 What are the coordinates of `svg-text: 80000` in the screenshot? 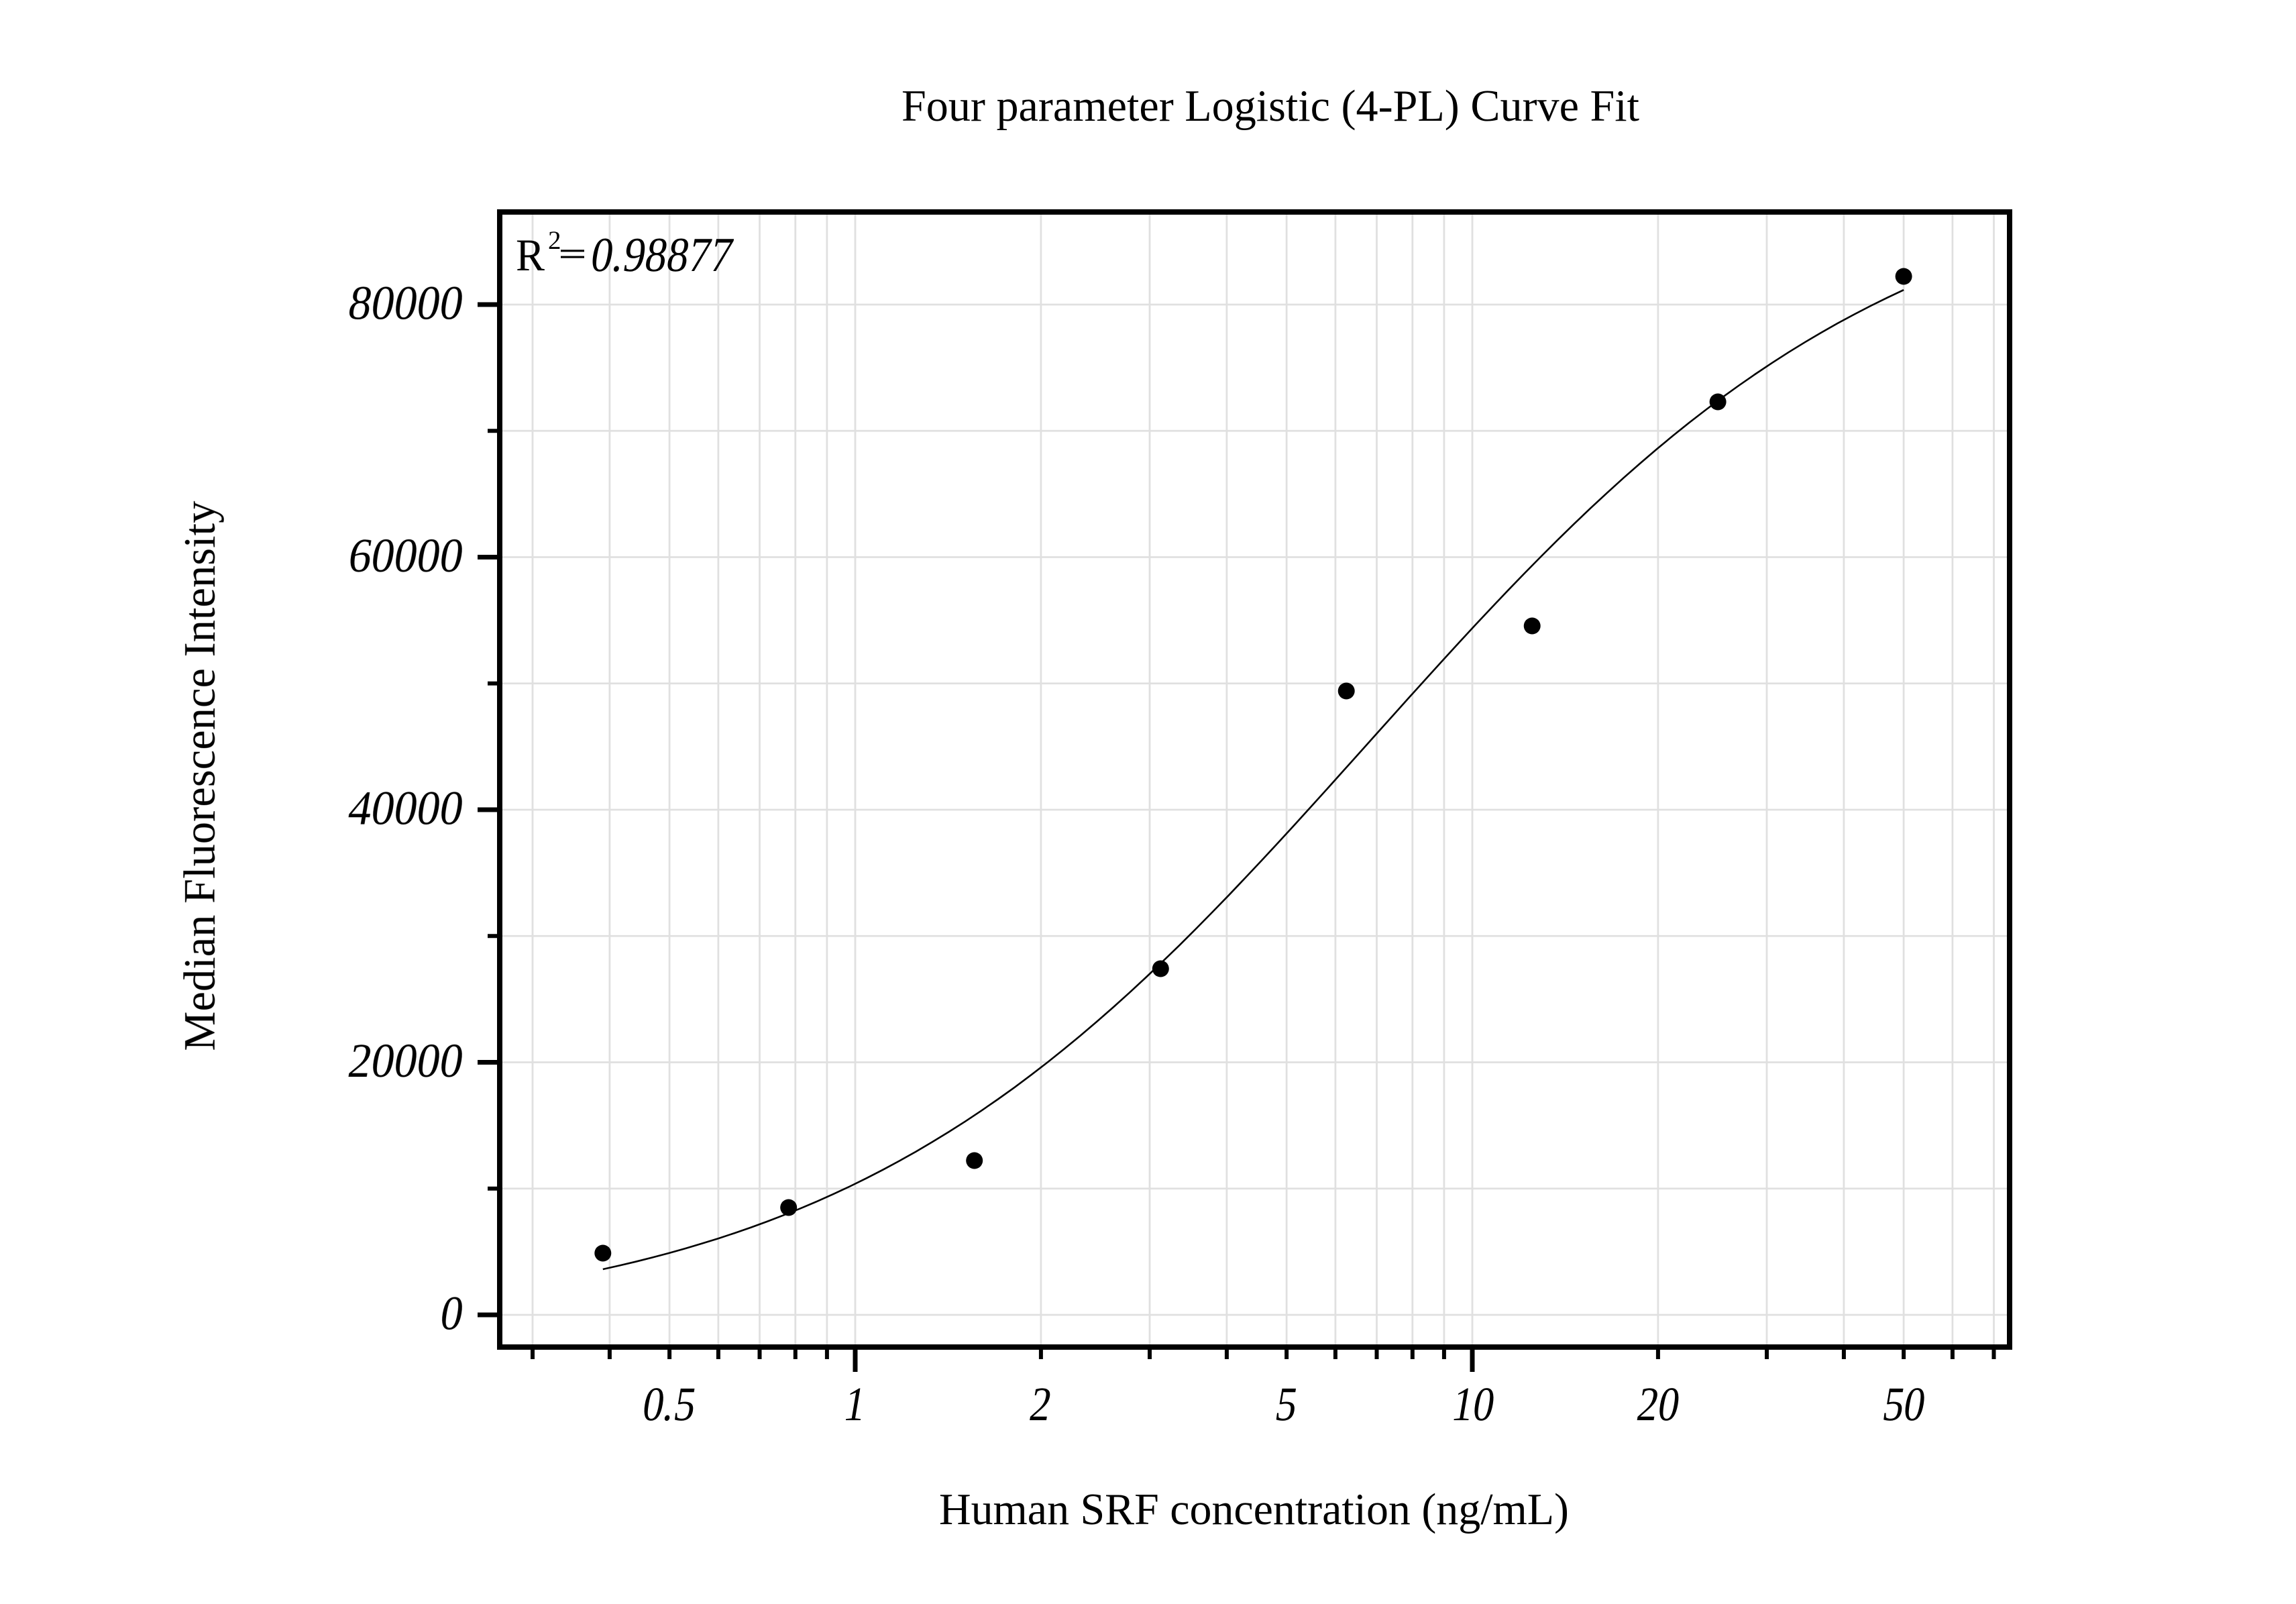 It's located at (406, 302).